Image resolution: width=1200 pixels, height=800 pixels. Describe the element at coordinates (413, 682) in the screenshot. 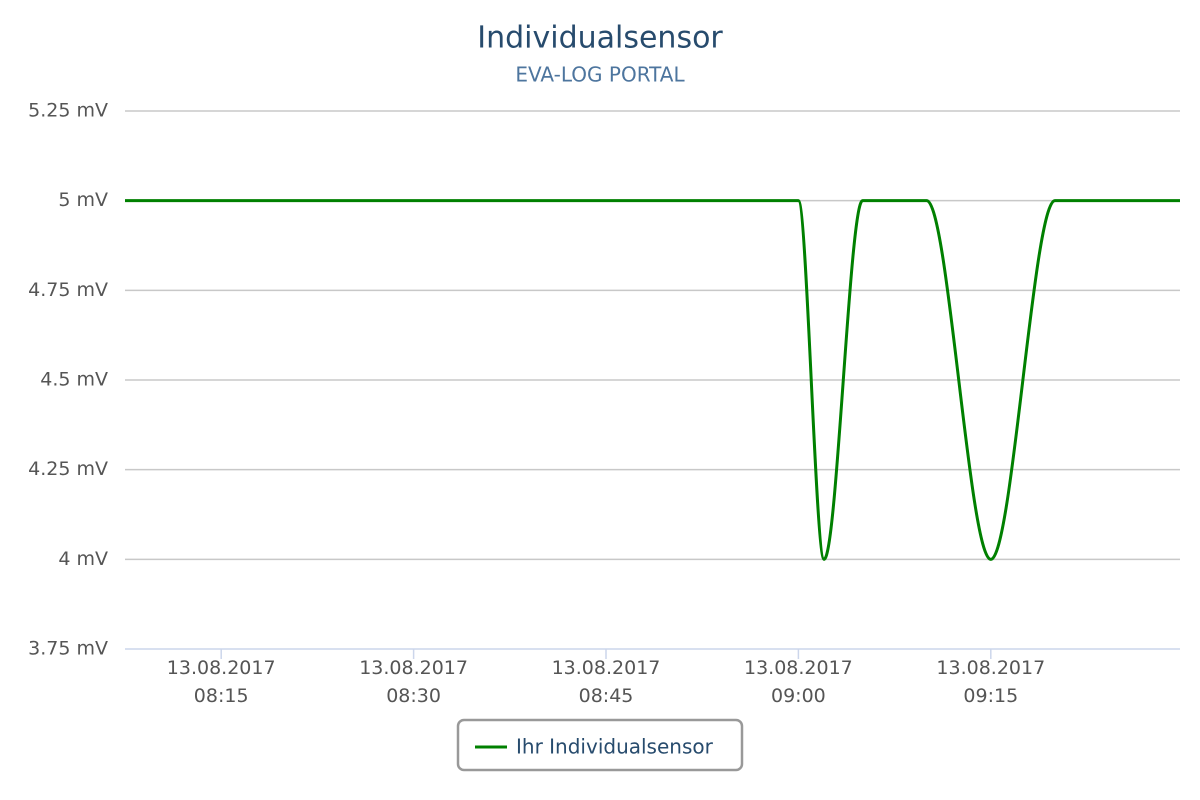

I see `x-tick-label: 13.08.2017 08:30` at that location.